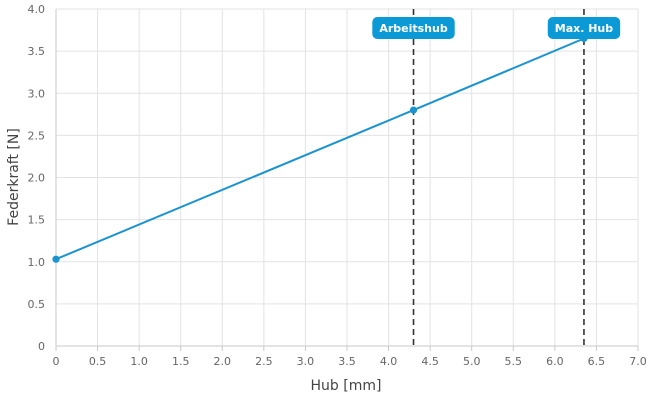 This screenshot has height=400, width=650. I want to click on reference-label: Max. Hub, so click(584, 28).